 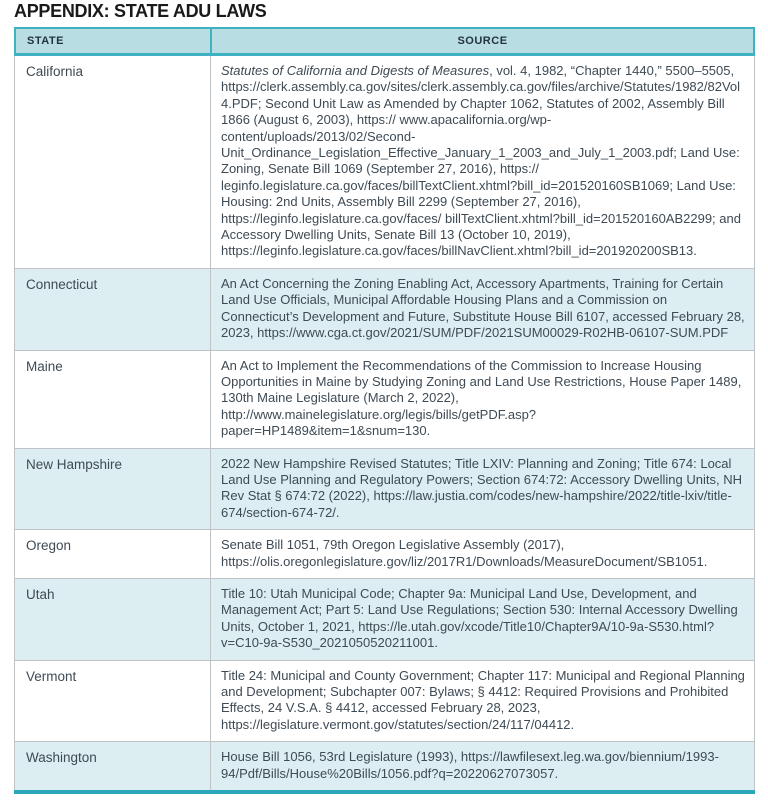 What do you see at coordinates (40, 594) in the screenshot?
I see `state-cell: Utah` at bounding box center [40, 594].